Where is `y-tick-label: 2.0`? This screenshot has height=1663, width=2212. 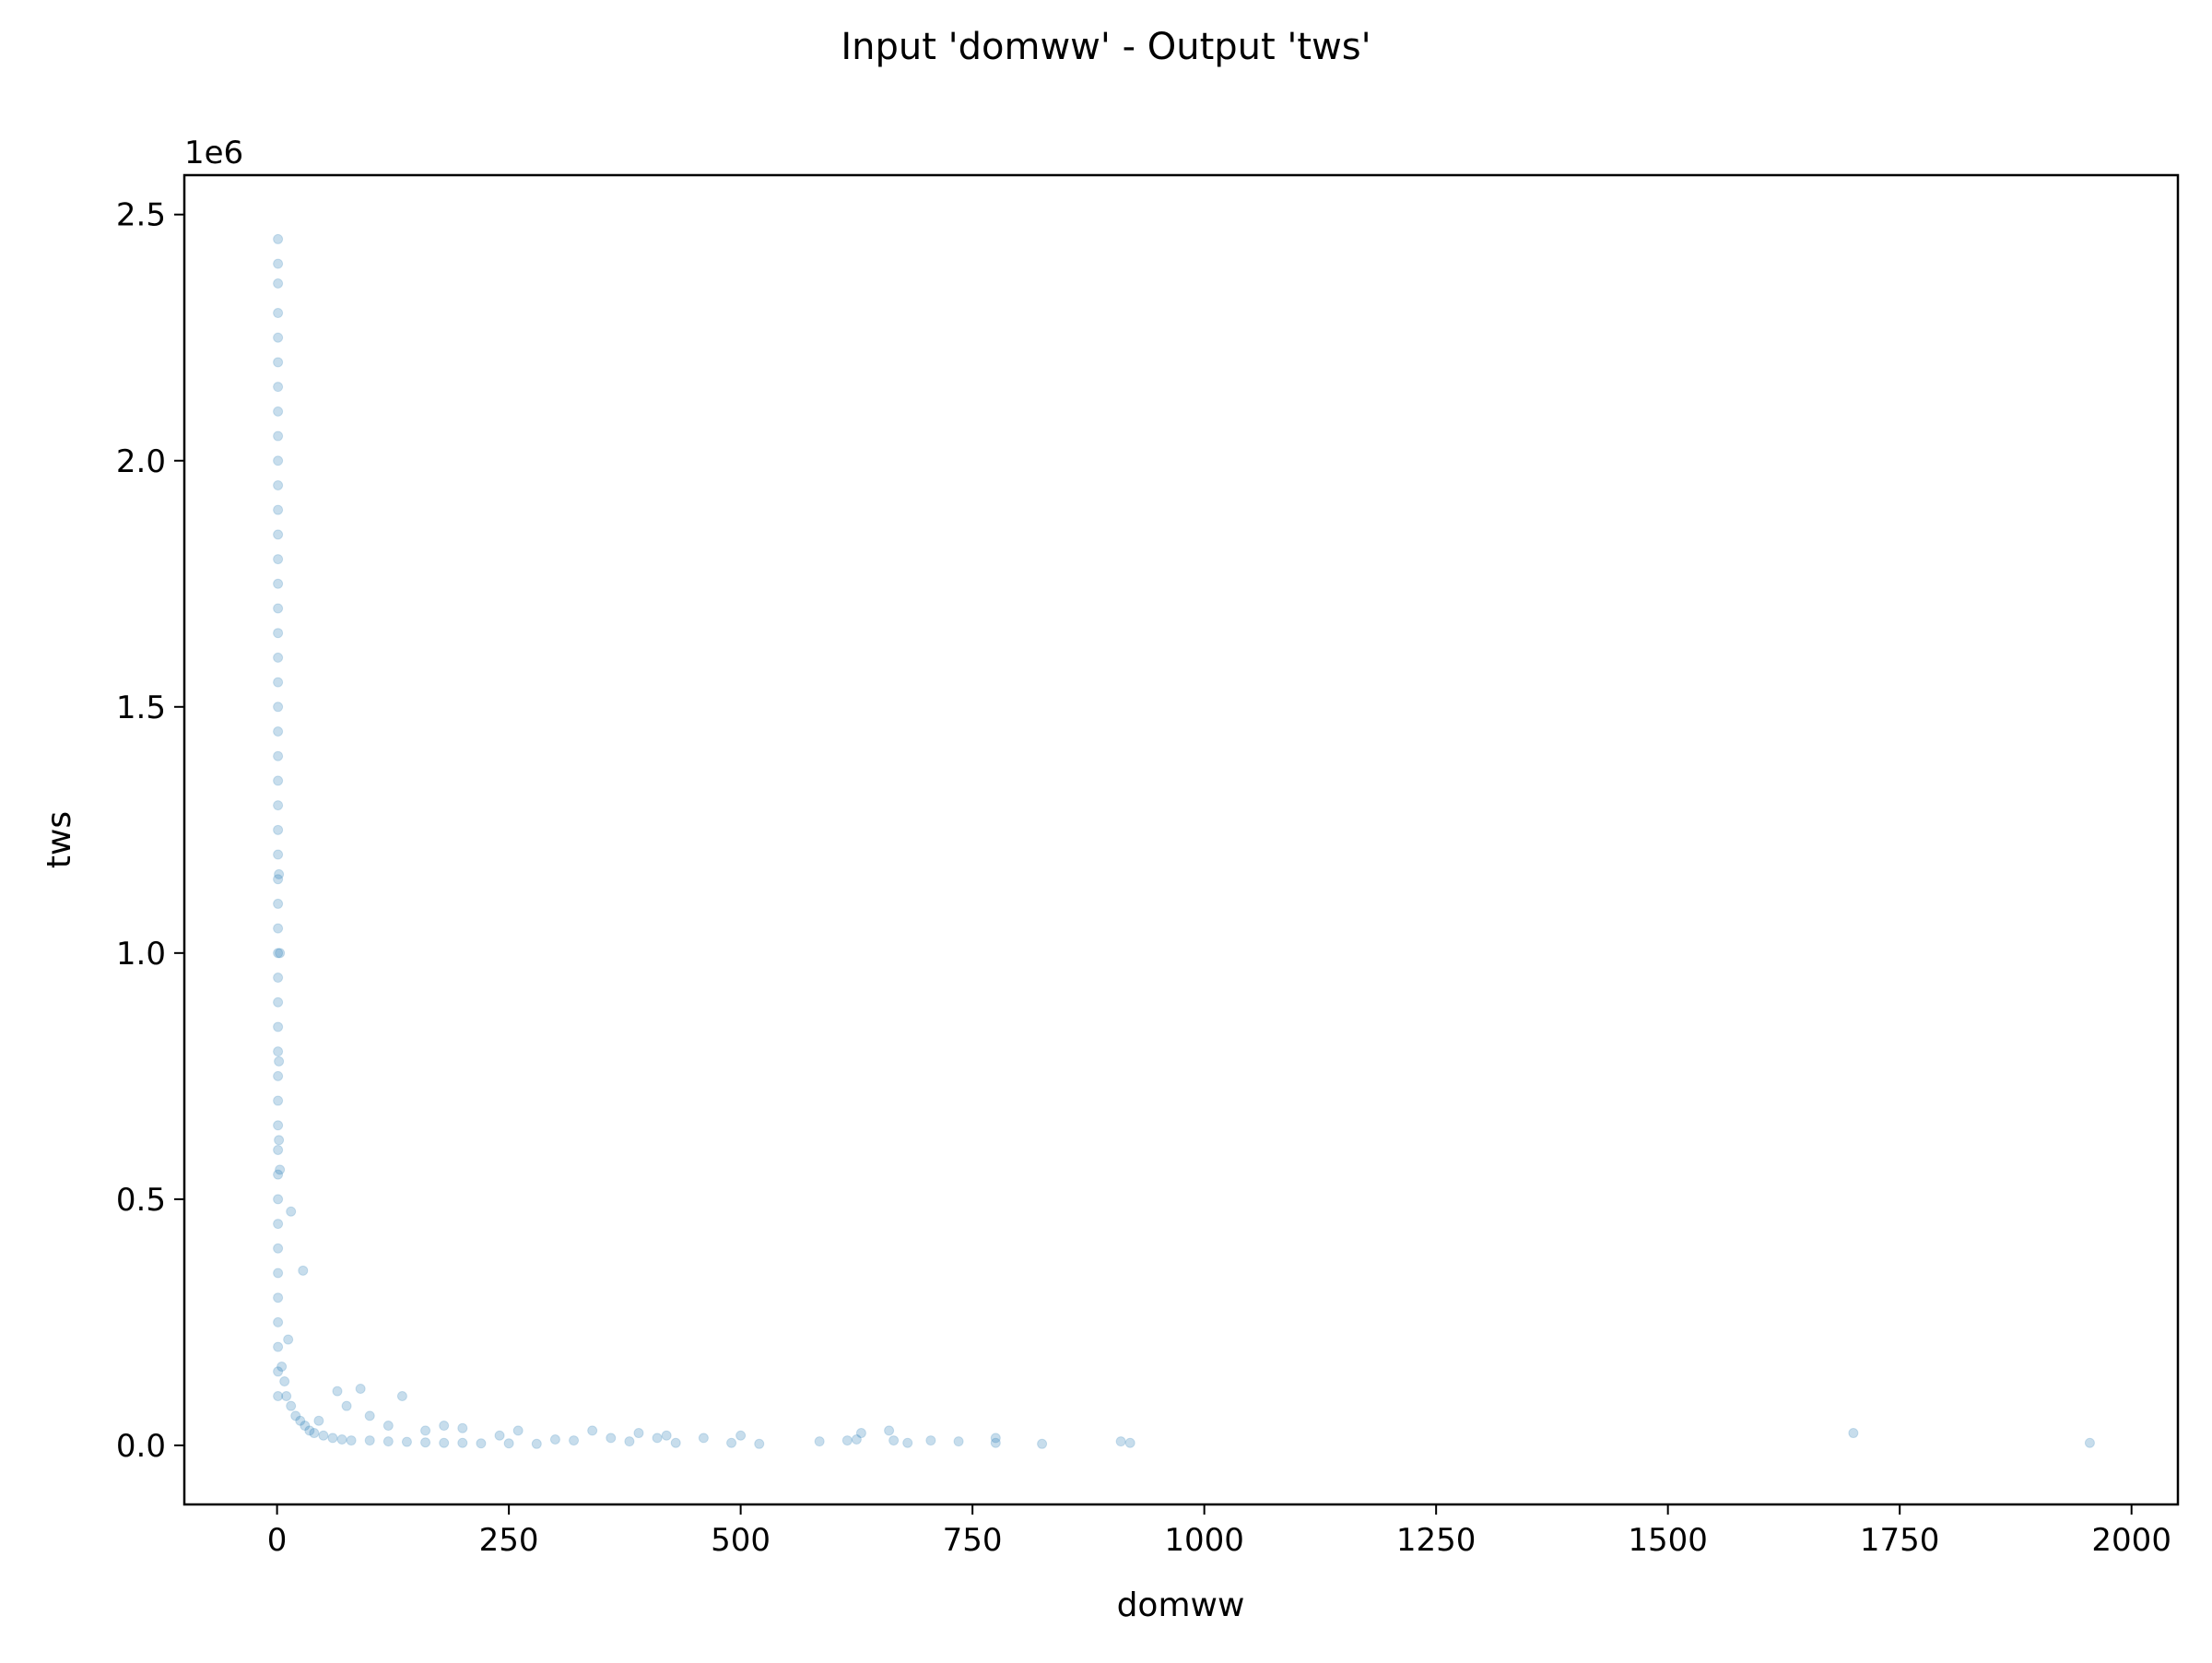
y-tick-label: 2.0 is located at coordinates (141, 461).